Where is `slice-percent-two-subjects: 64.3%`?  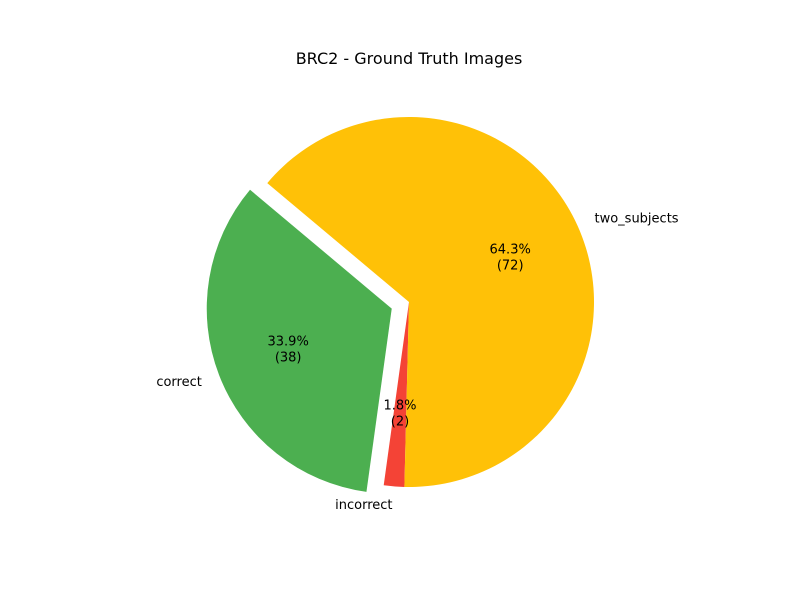 slice-percent-two-subjects: 64.3% is located at coordinates (510, 249).